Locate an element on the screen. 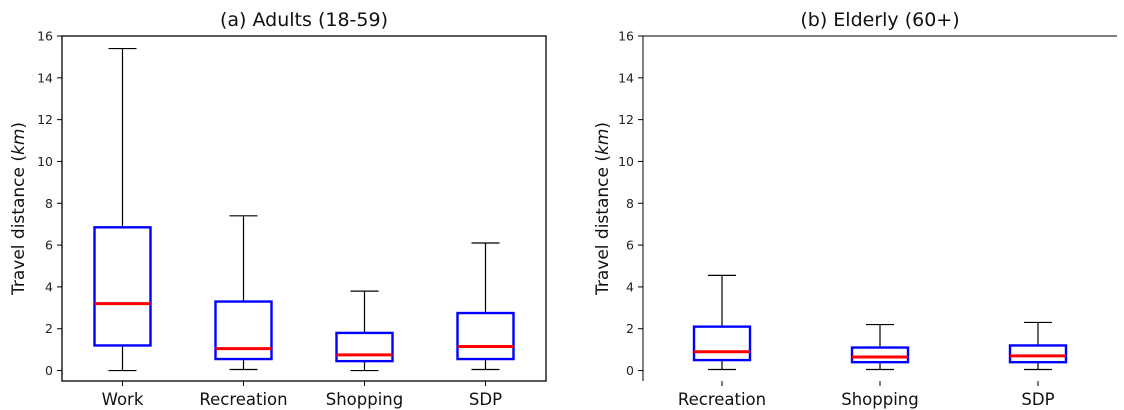  box-work: Work is located at coordinates (122, 228).